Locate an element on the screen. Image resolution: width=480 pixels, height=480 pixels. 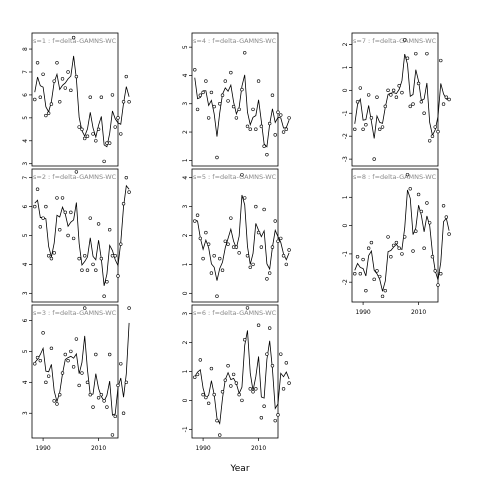
panel-label: s=5 : f=delta-GAMNS-WC is located at coordinates (235, 177).